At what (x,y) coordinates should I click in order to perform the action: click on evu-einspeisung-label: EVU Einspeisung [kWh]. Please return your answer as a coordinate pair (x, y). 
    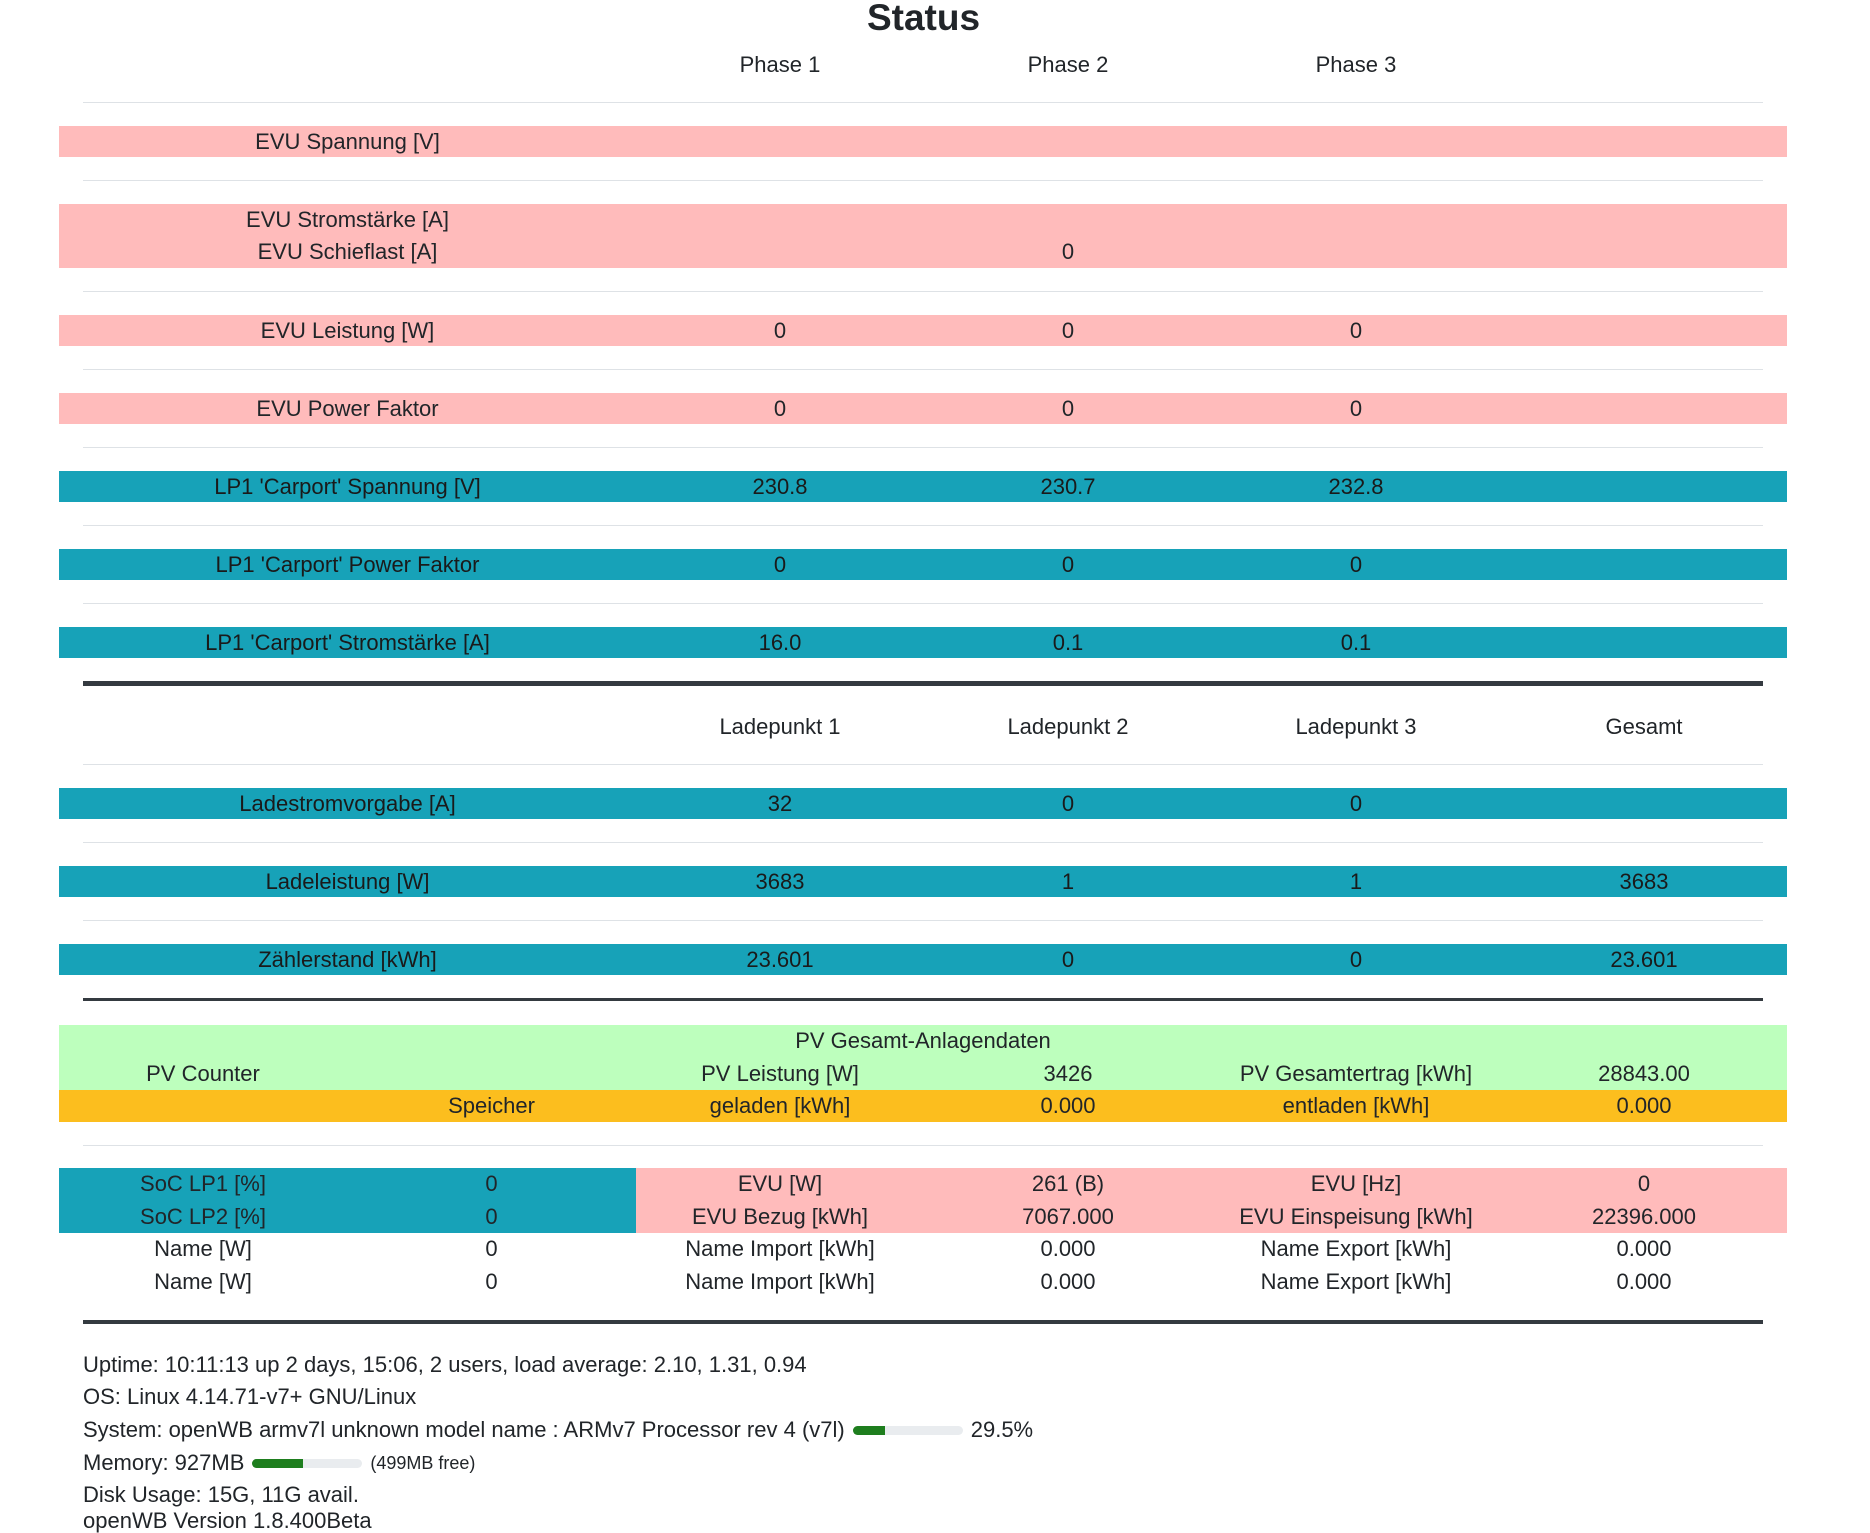
    Looking at the image, I should click on (1356, 1216).